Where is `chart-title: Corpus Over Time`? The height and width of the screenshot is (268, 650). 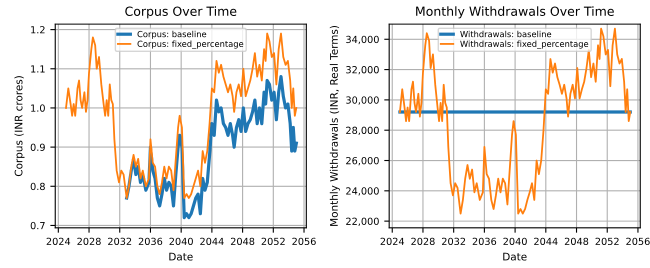 chart-title: Corpus Over Time is located at coordinates (180, 12).